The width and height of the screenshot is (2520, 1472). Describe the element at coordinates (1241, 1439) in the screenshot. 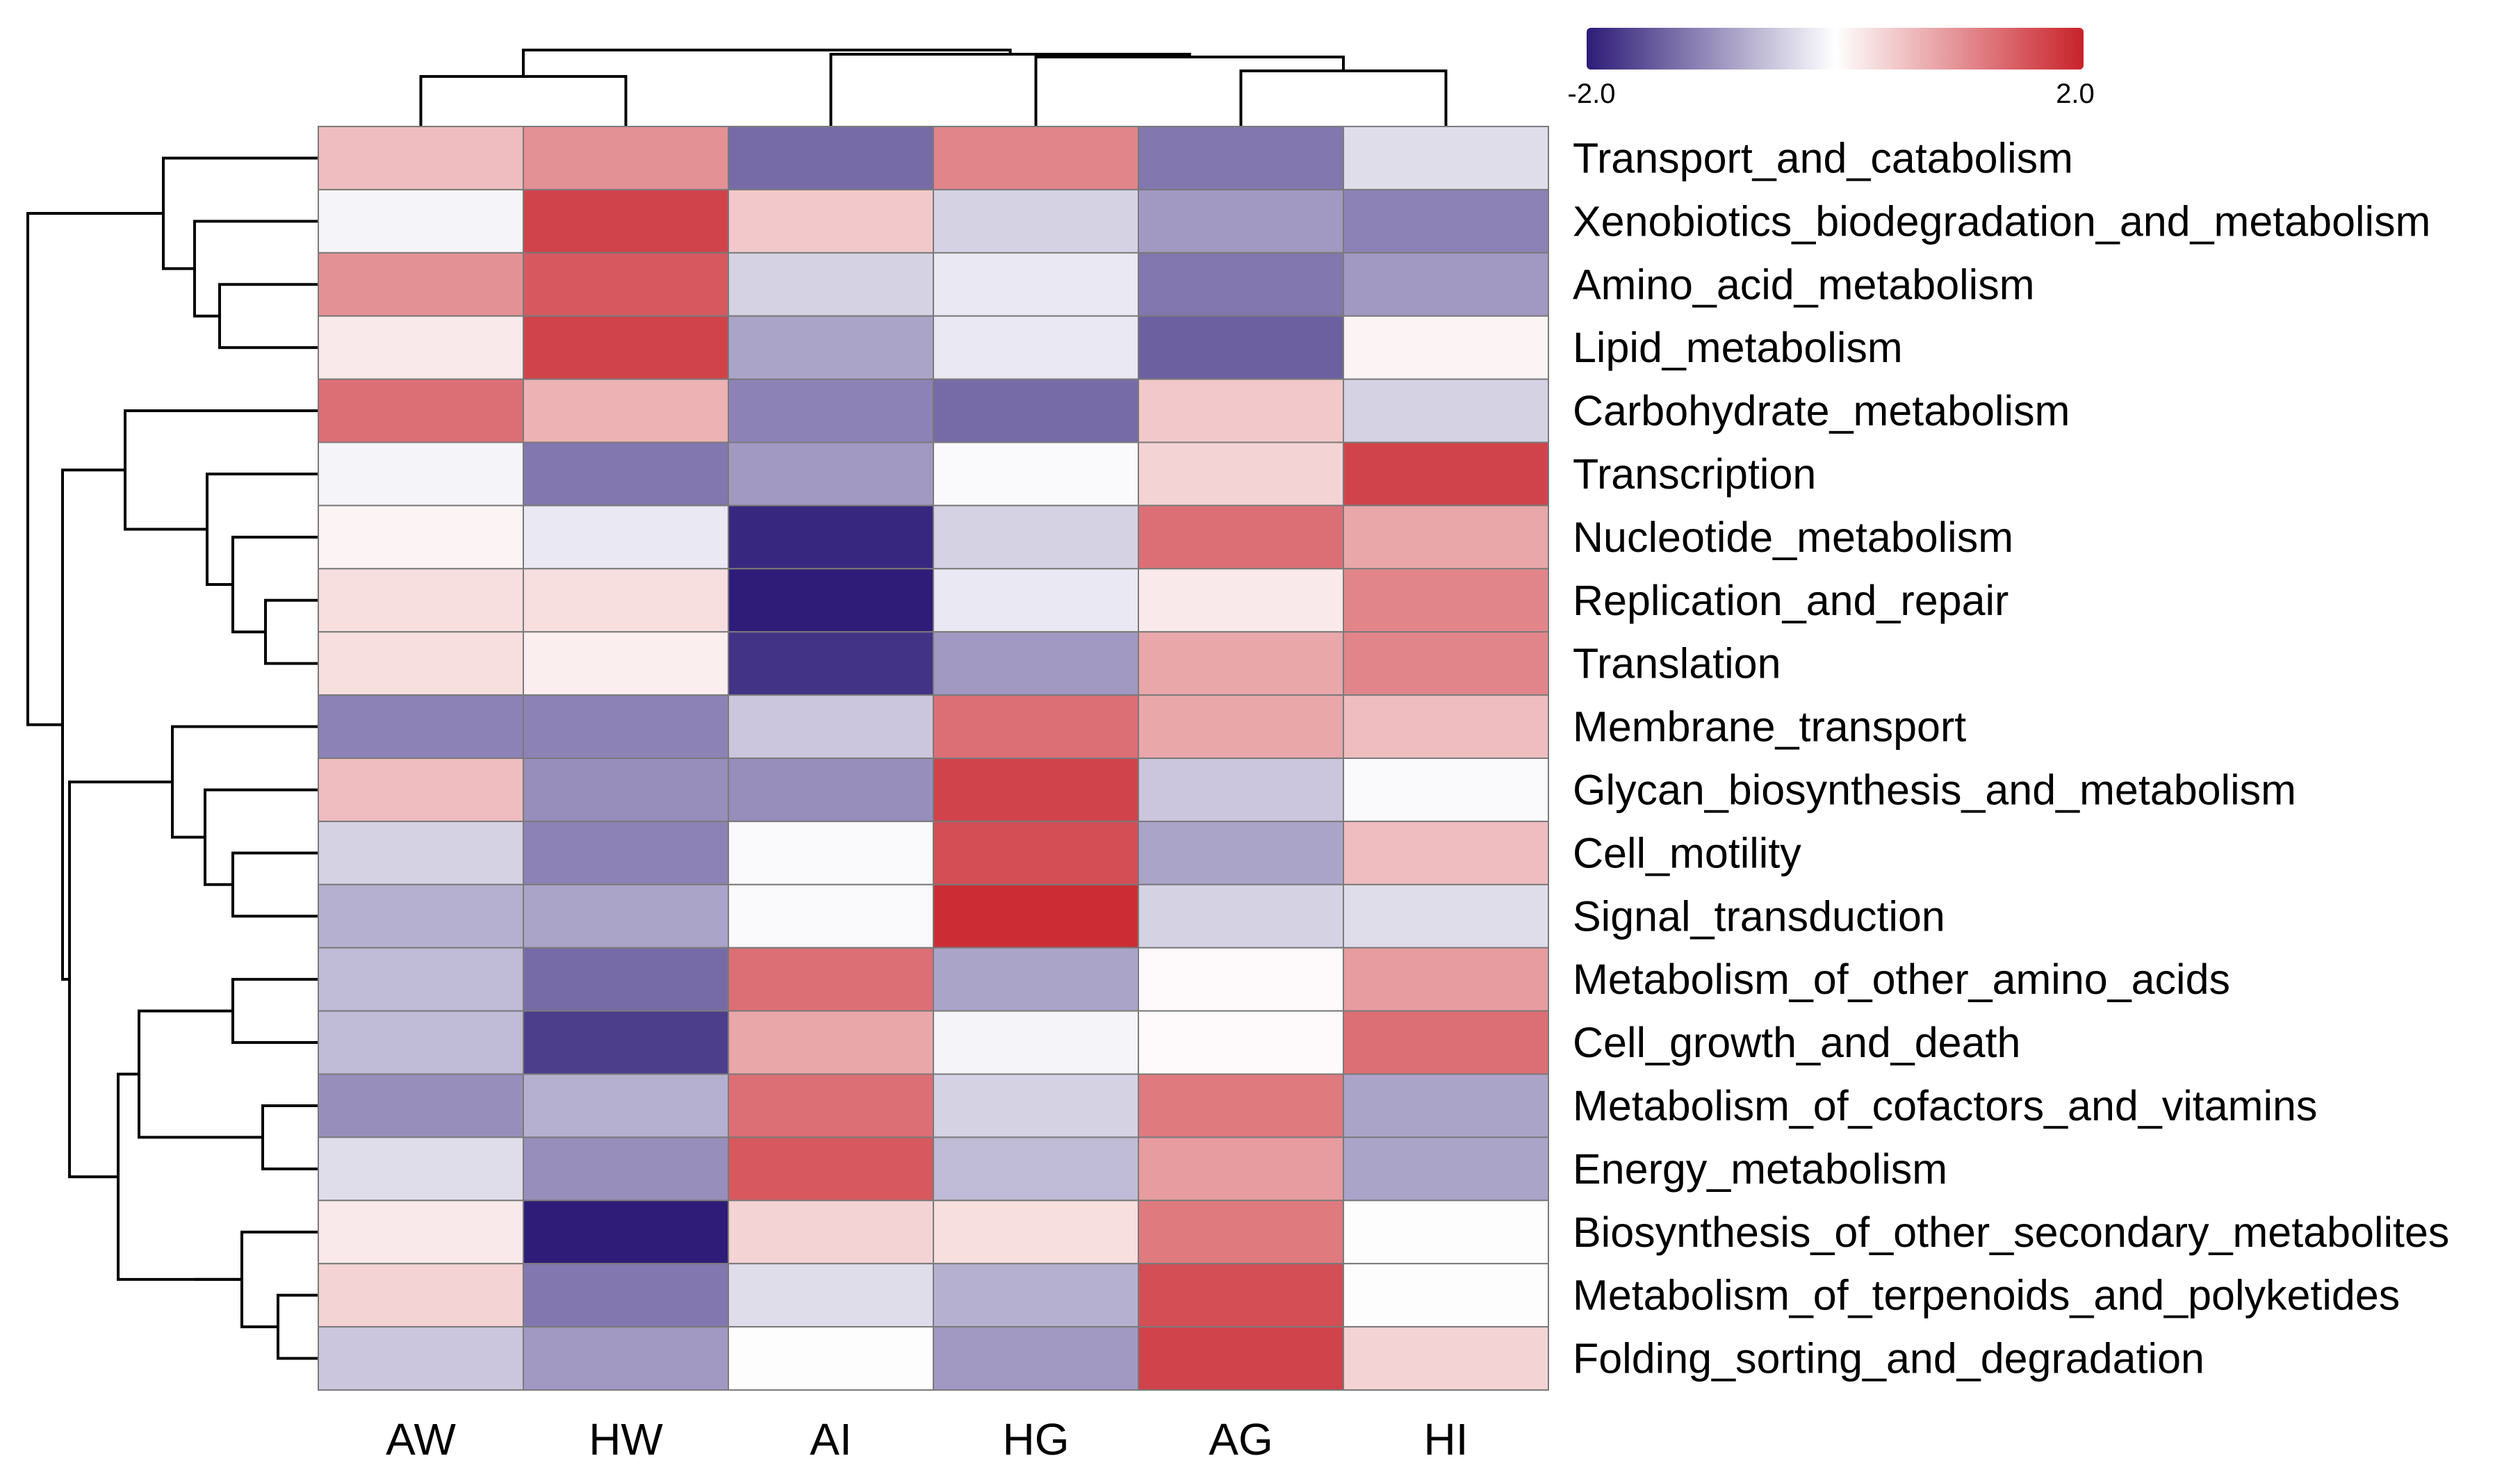

I see `column-label: AG` at that location.